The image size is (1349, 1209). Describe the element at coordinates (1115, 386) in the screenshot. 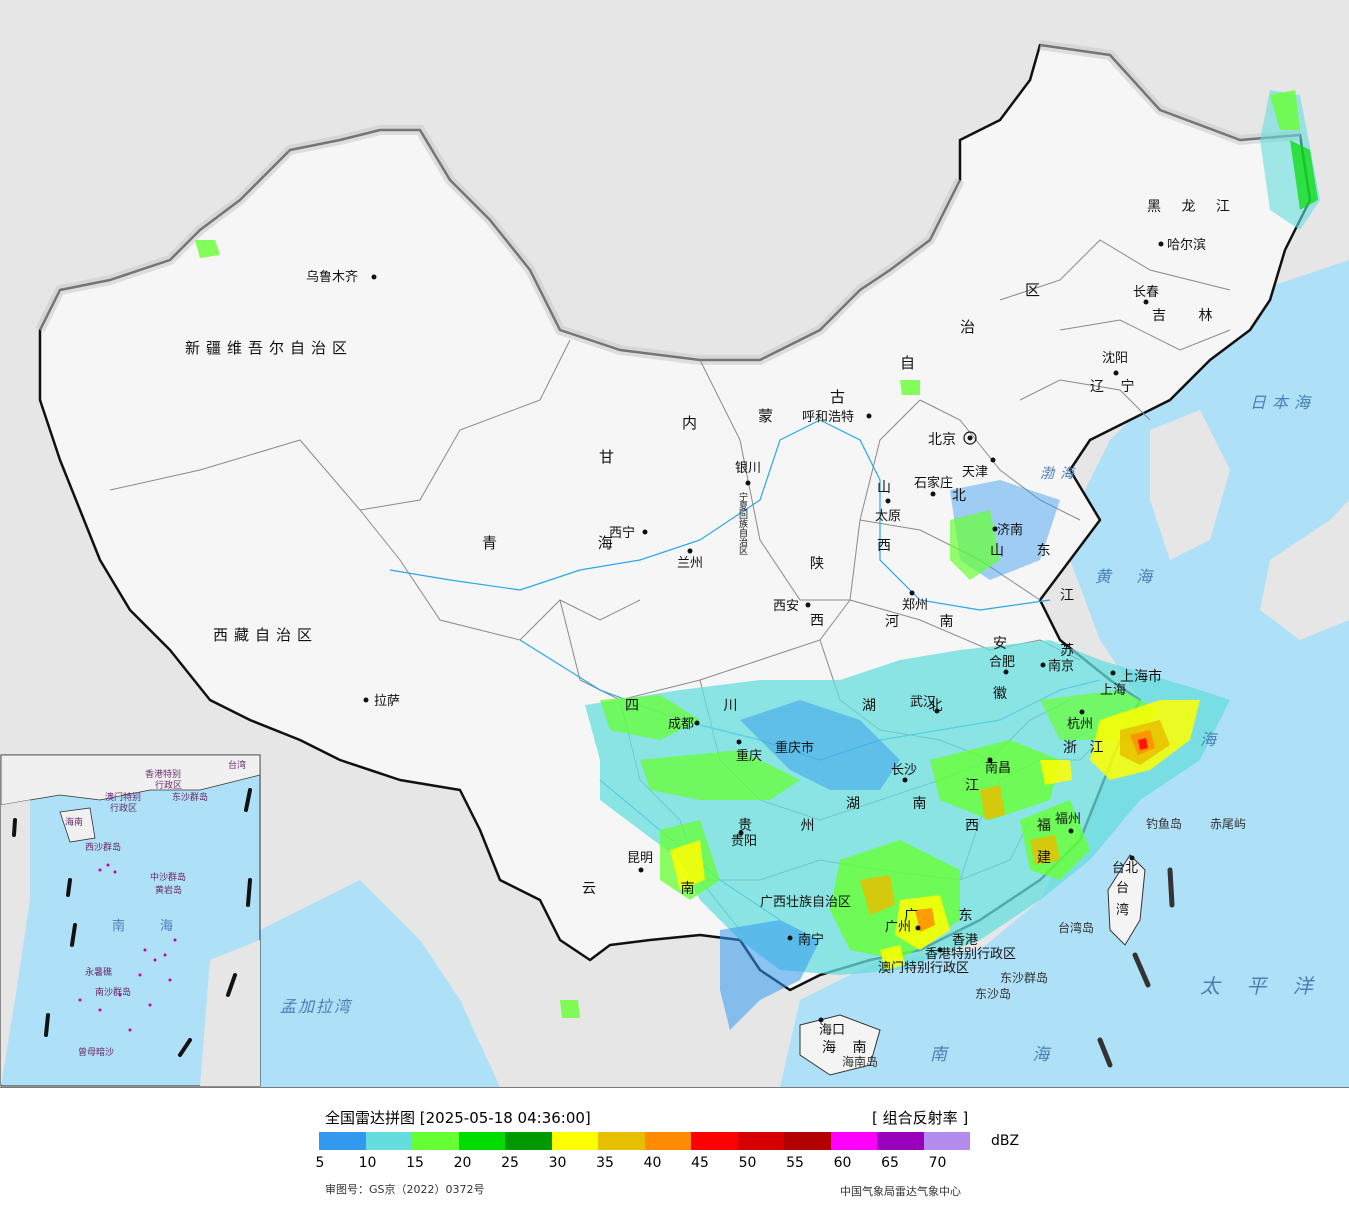

I see `region-liaoning: 辽 宁` at that location.